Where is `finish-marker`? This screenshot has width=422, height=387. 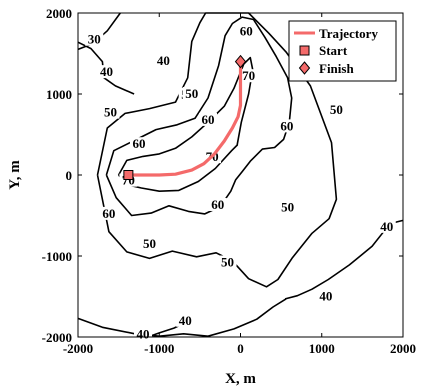 finish-marker is located at coordinates (240, 61).